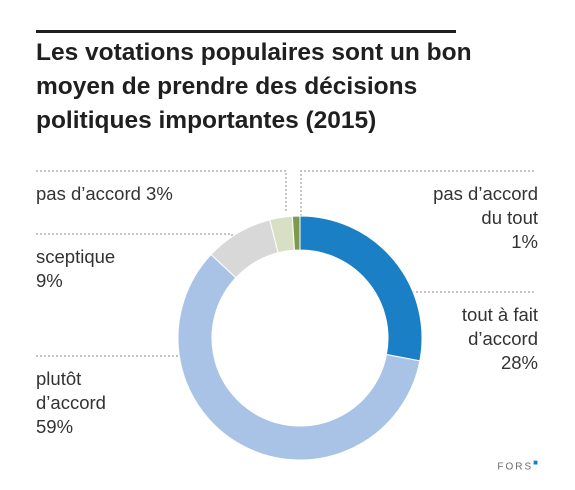 This screenshot has height=490, width=575. What do you see at coordinates (246, 31) in the screenshot?
I see `title-rule` at bounding box center [246, 31].